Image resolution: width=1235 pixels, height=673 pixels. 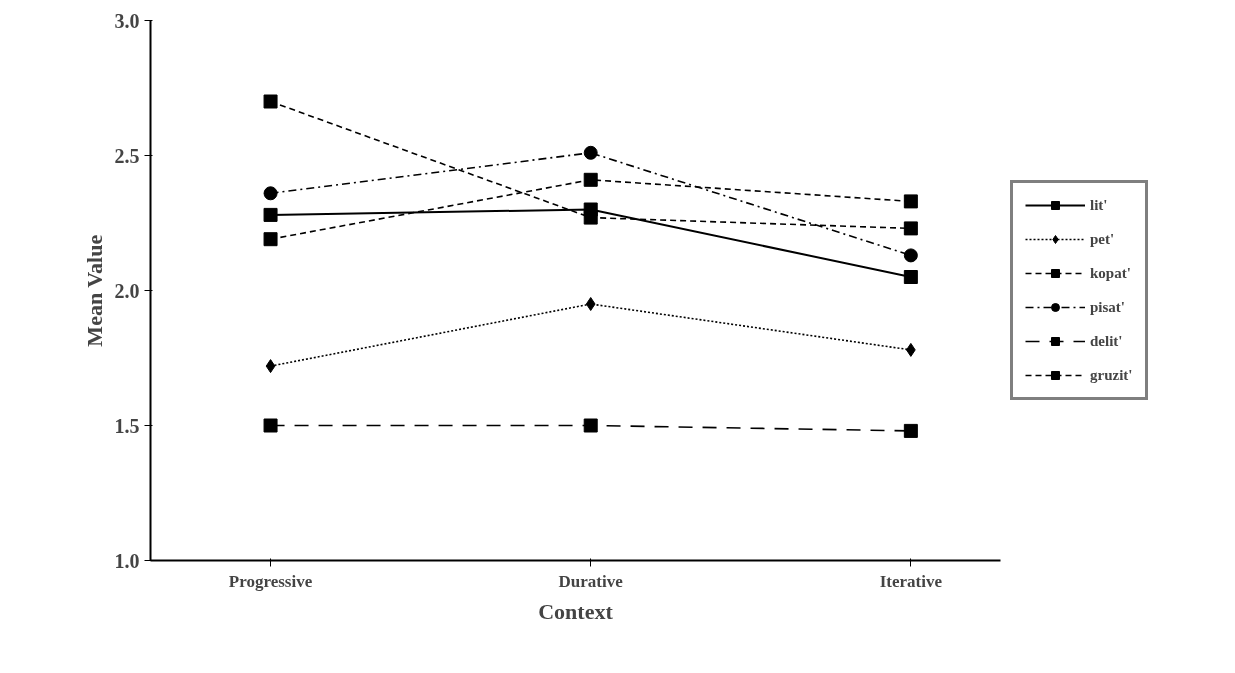 I want to click on y-tick-label: 2.5, so click(x=127, y=155).